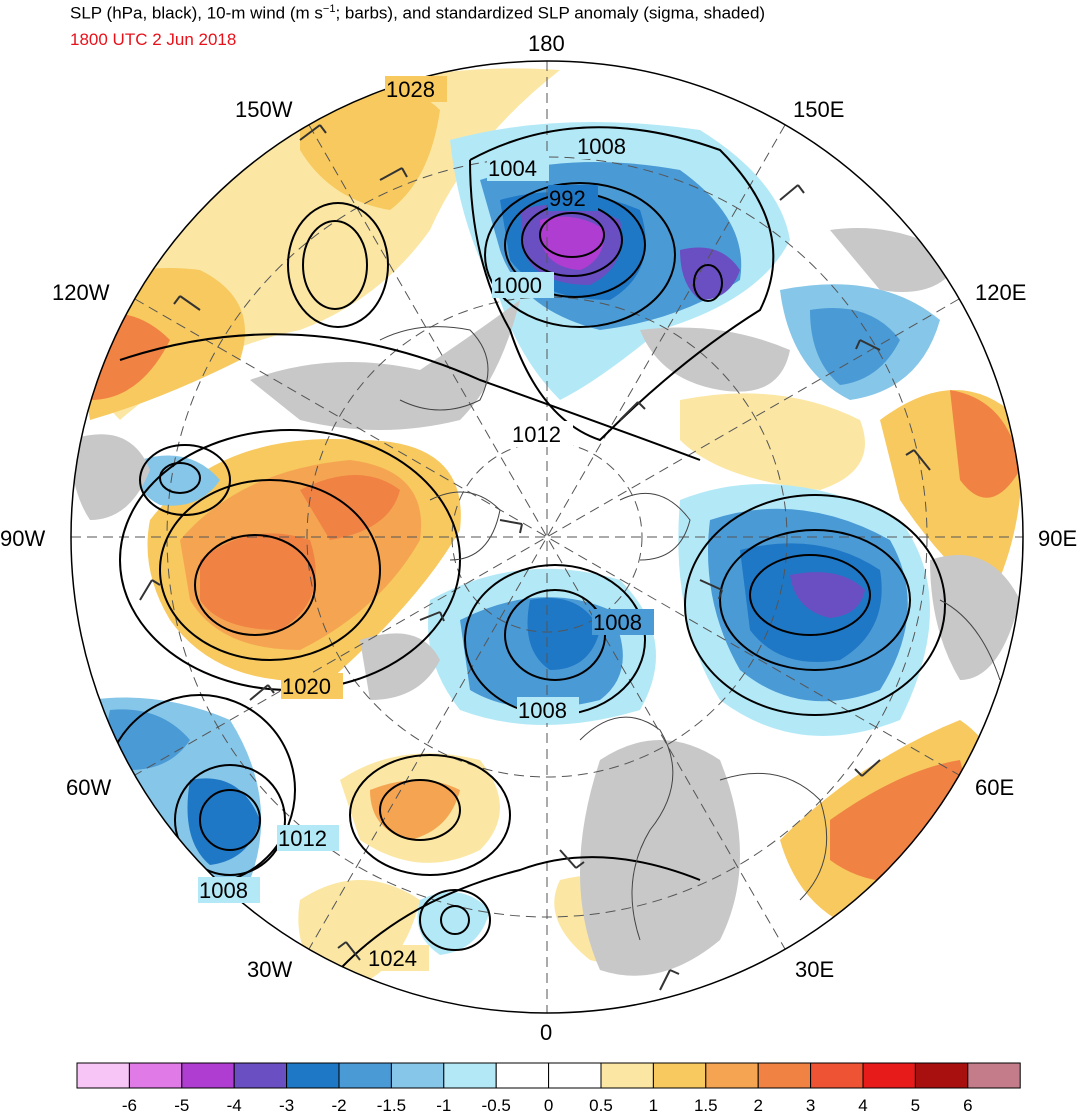 This screenshot has height=1112, width=1088. I want to click on lon-label-30w: 30W, so click(269, 969).